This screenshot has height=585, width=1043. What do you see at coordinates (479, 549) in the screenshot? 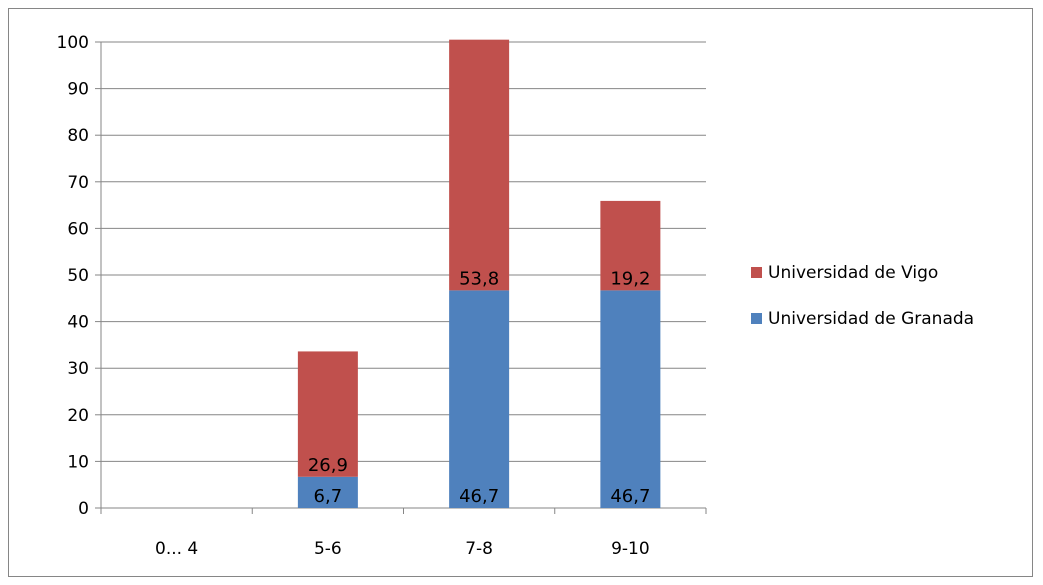
I see `x-tick-label: 7-8` at bounding box center [479, 549].